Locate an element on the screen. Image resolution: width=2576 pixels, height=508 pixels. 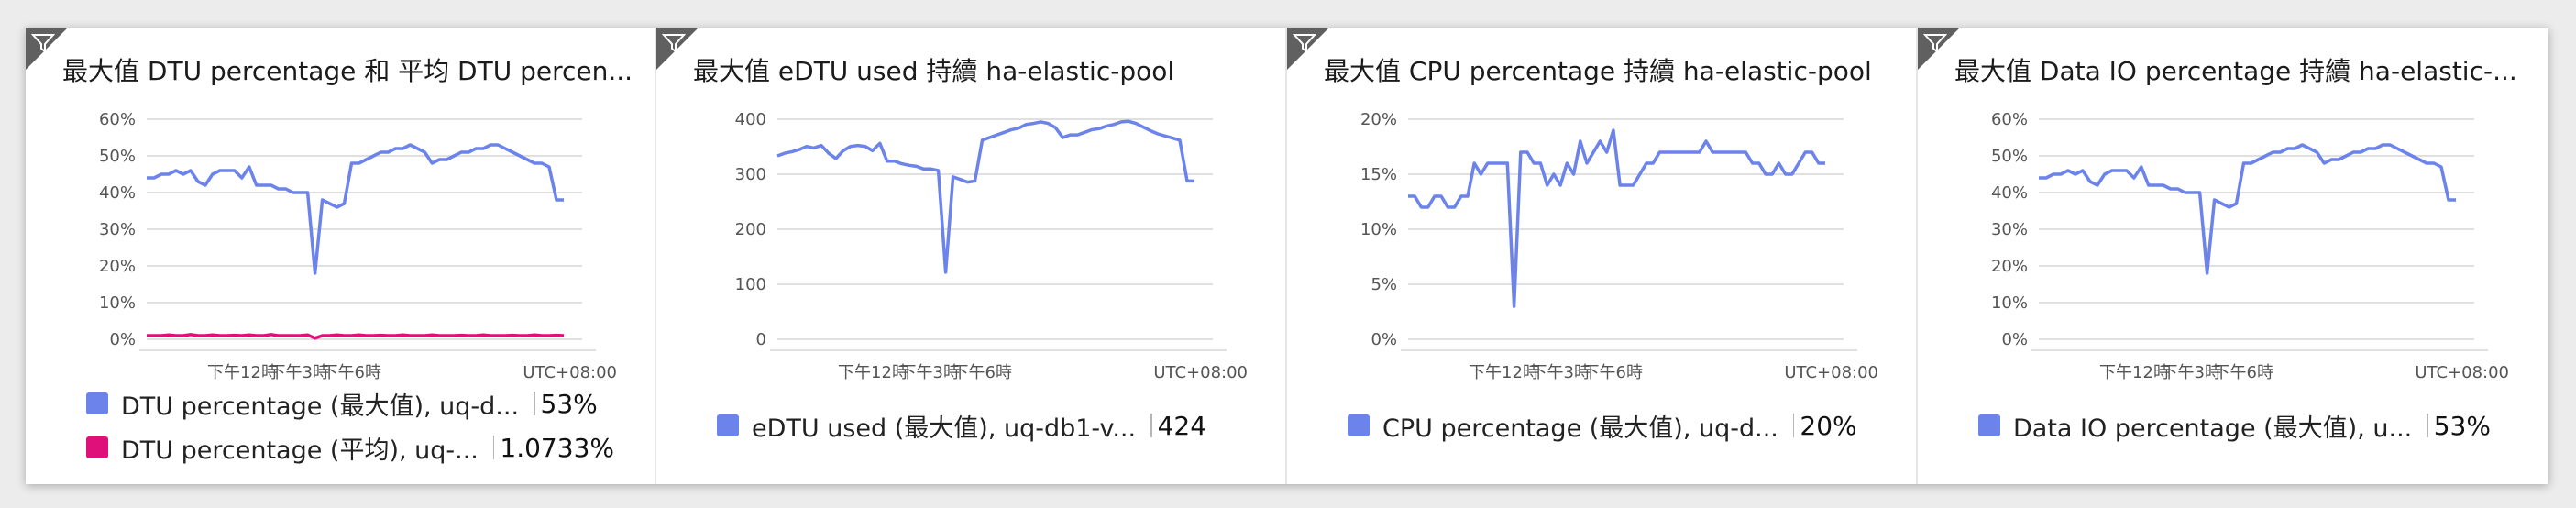
y-tick-label: 100 is located at coordinates (750, 284).